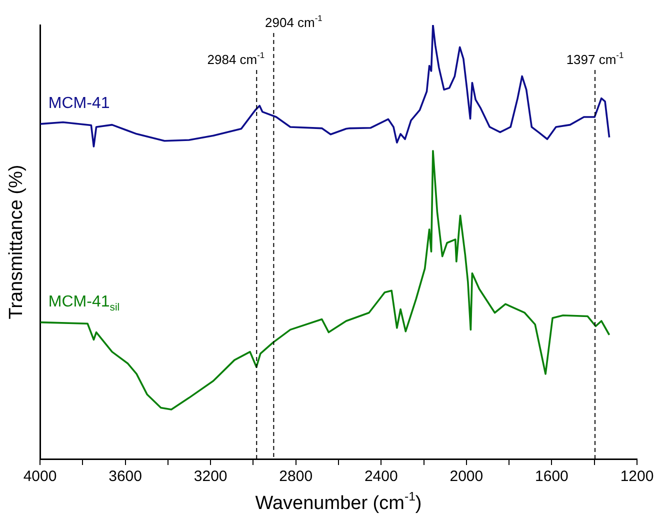  Describe the element at coordinates (637, 477) in the screenshot. I see `x-tick-label: 1200` at that location.